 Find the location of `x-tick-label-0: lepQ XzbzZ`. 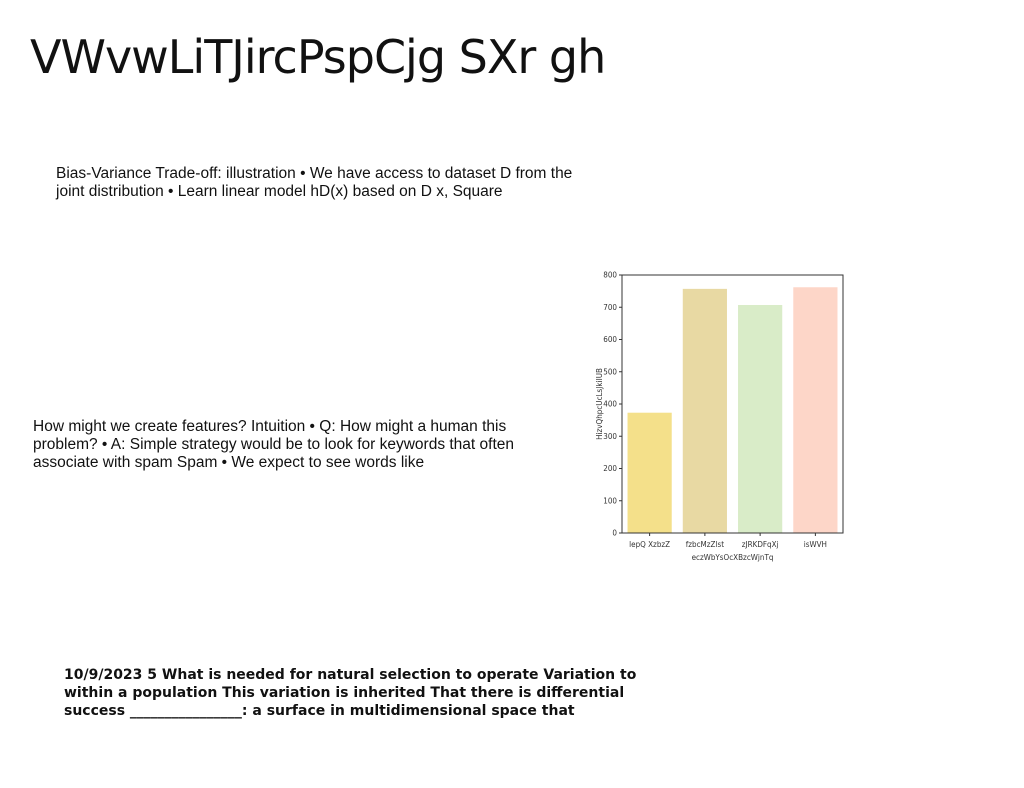

x-tick-label-0: lepQ XzbzZ is located at coordinates (649, 544).